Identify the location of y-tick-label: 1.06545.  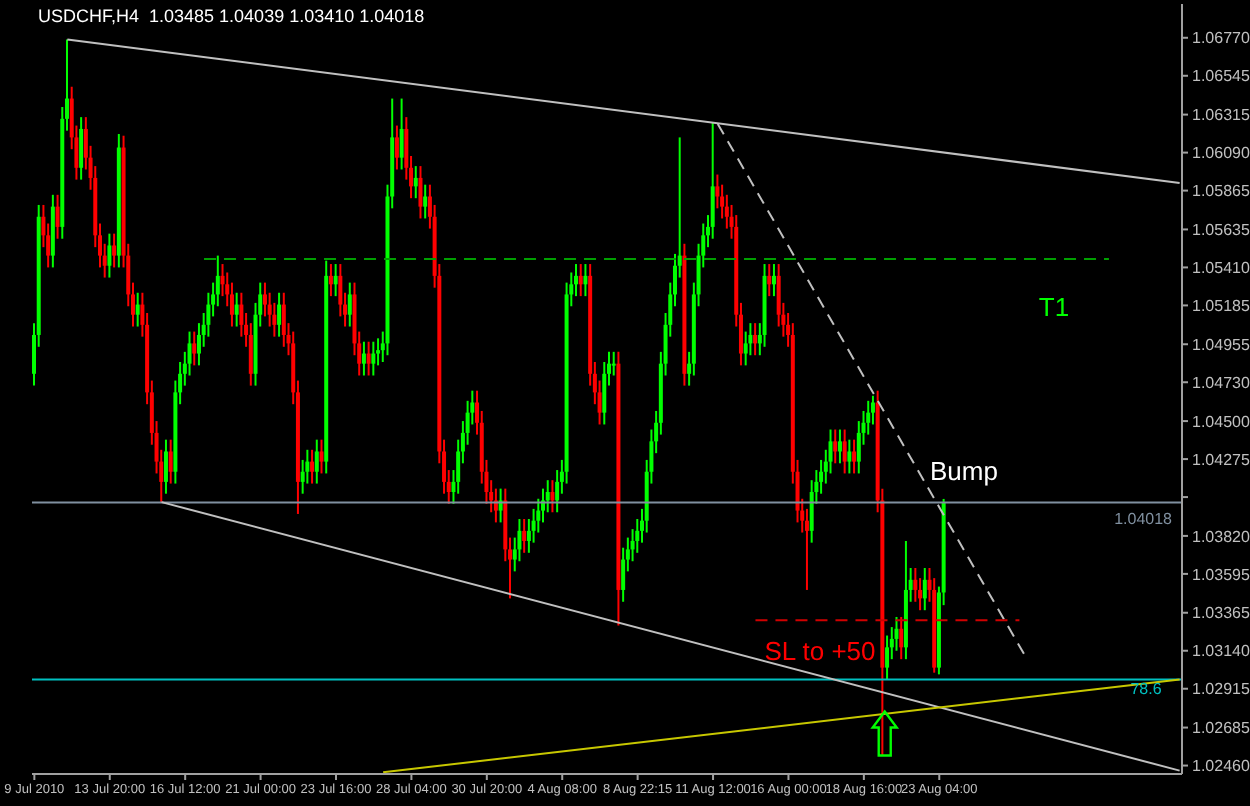
(1221, 76).